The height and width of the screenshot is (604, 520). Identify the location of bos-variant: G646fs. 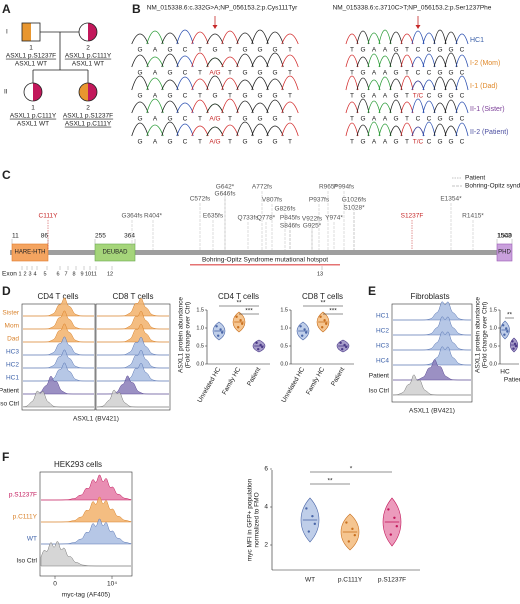
(226, 194).